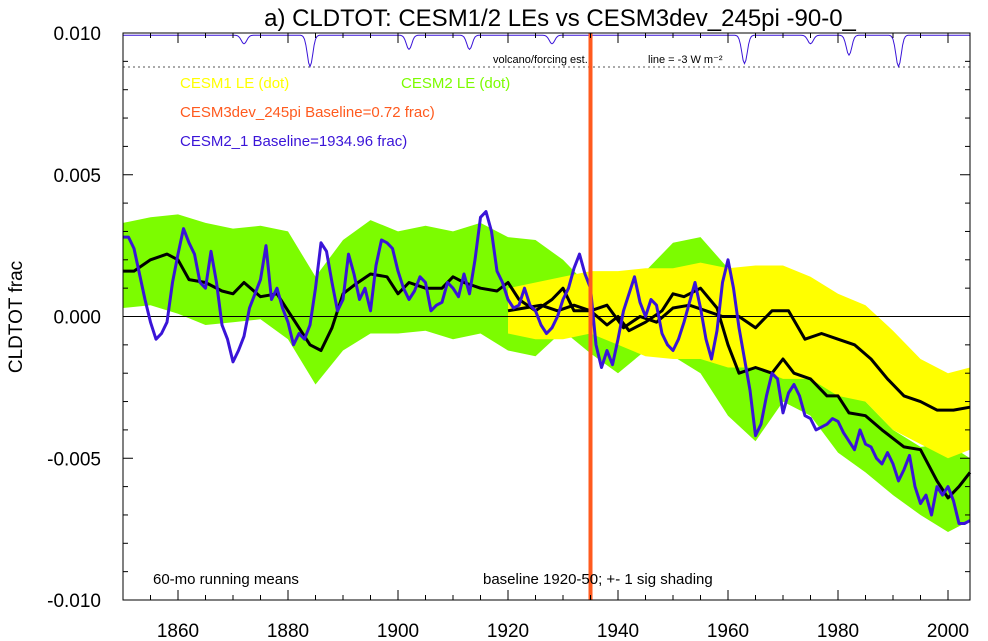 The height and width of the screenshot is (641, 988). I want to click on volcano-forcing-trace, so click(546, 51).